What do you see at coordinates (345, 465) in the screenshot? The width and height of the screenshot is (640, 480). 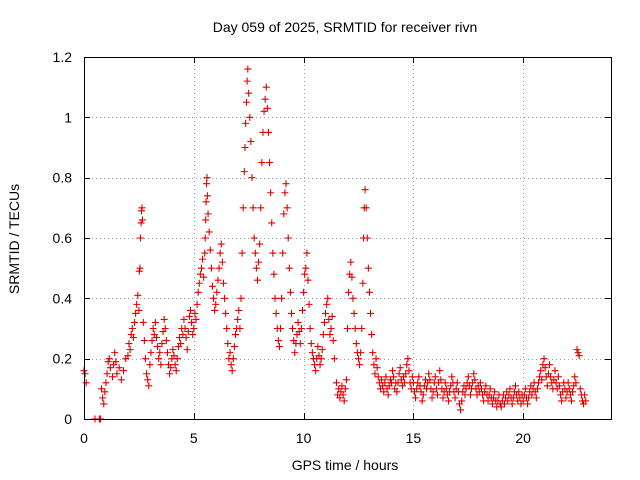 I see `x-axis-label: GPS time / hours` at bounding box center [345, 465].